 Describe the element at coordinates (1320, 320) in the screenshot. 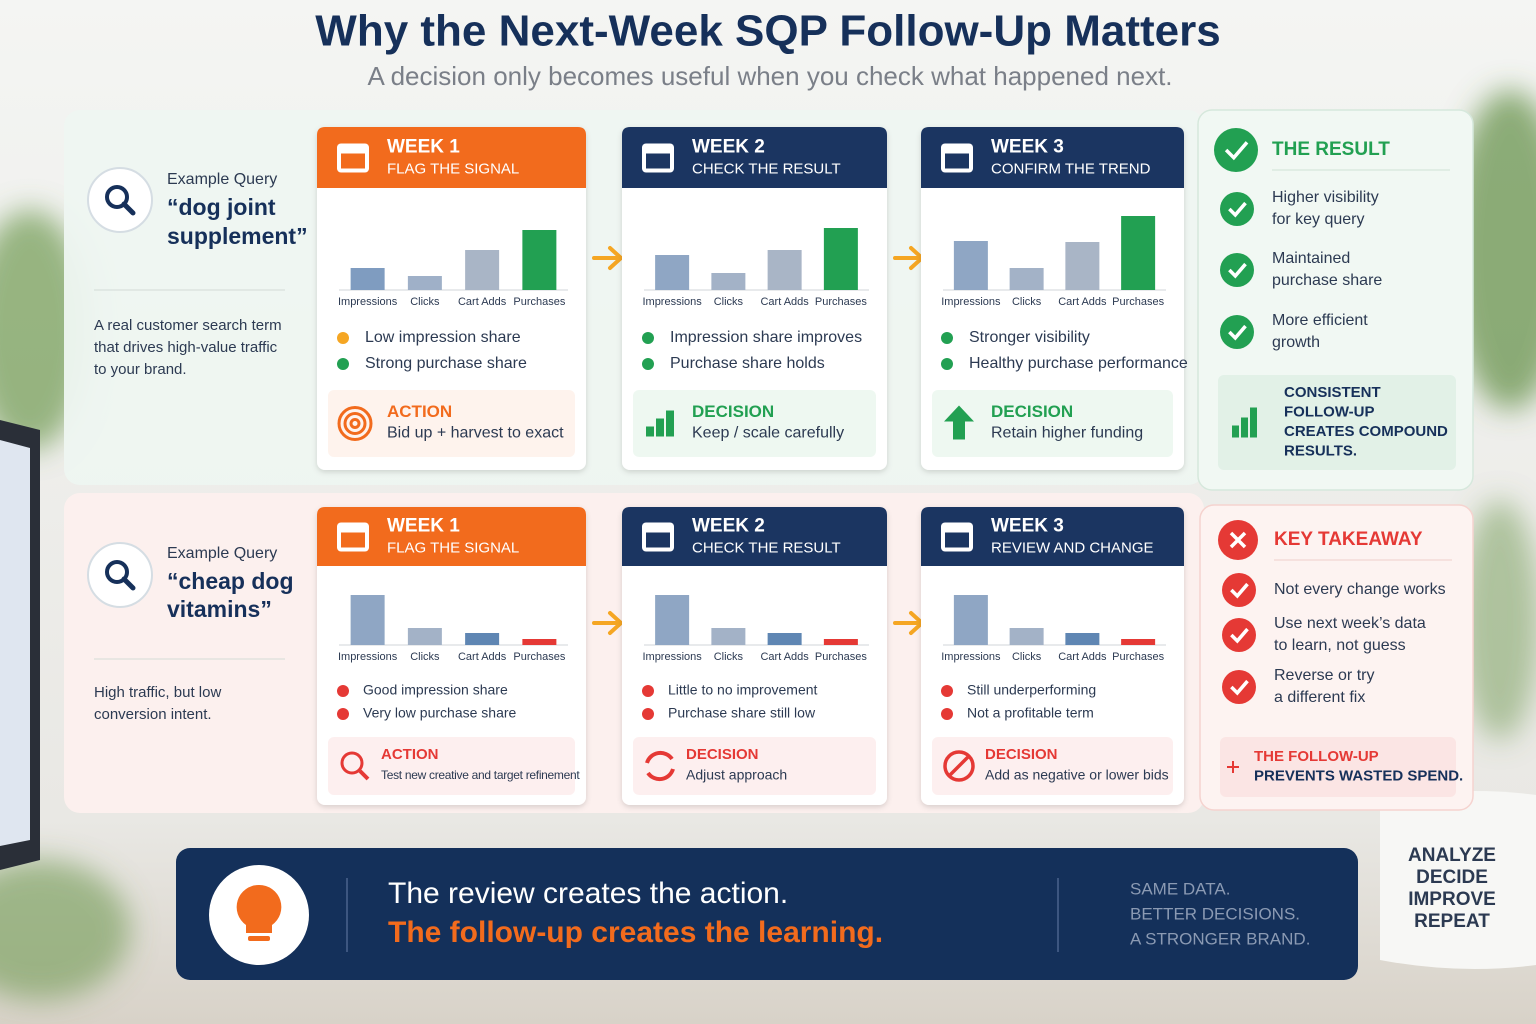

I see `summary-item: More efficient` at that location.